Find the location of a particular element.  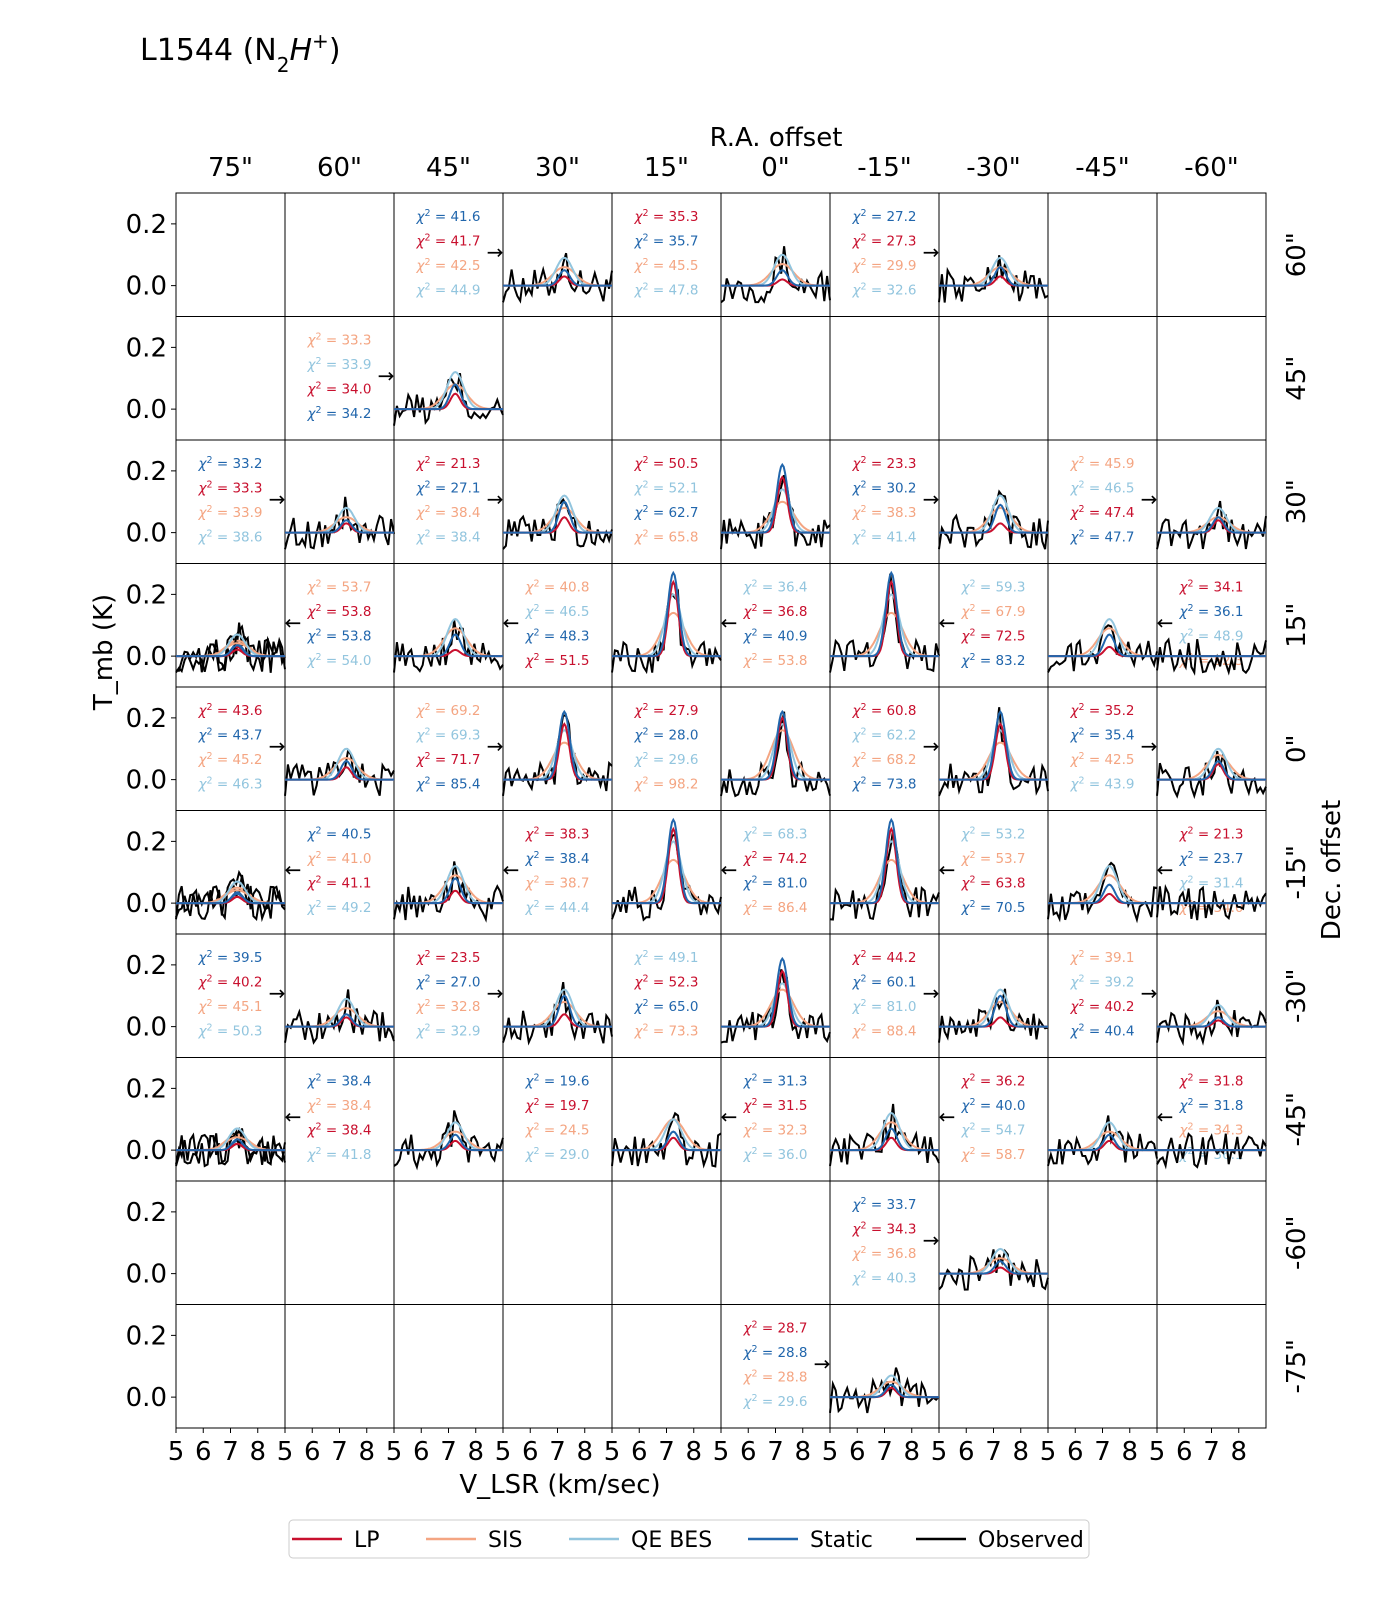

chi2-lp-m15-15: χ2 = 72.5 is located at coordinates (993, 636).